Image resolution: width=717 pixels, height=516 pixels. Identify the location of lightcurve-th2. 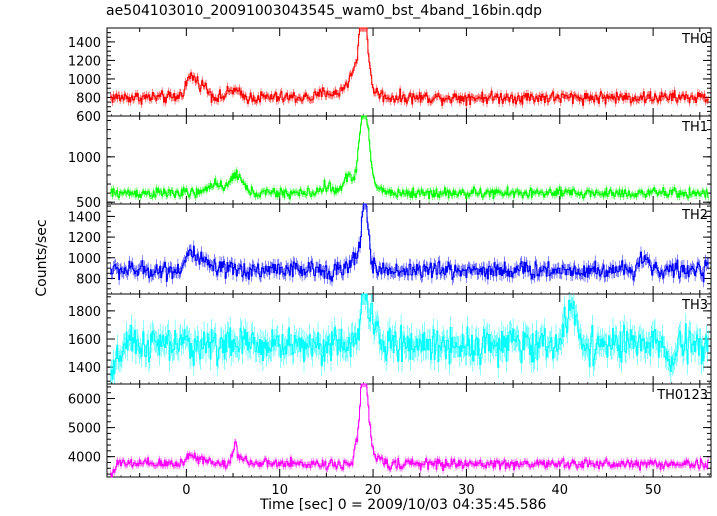
(409, 243).